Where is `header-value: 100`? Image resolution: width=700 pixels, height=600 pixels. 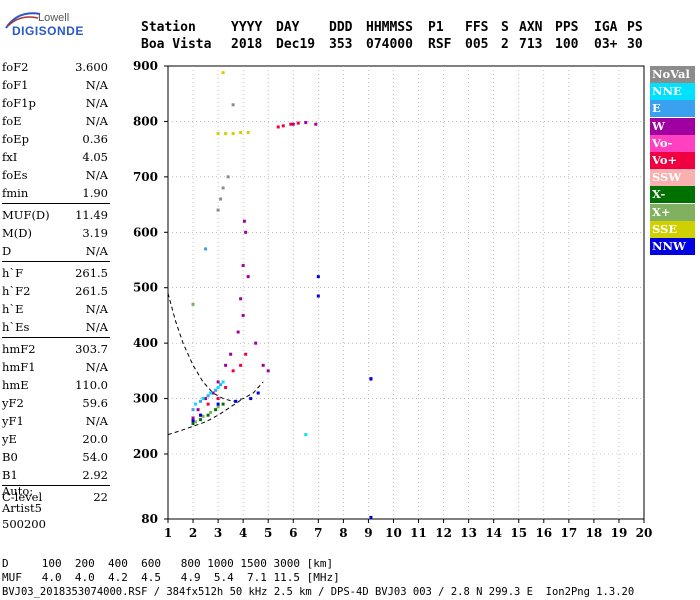 header-value: 100 is located at coordinates (567, 44).